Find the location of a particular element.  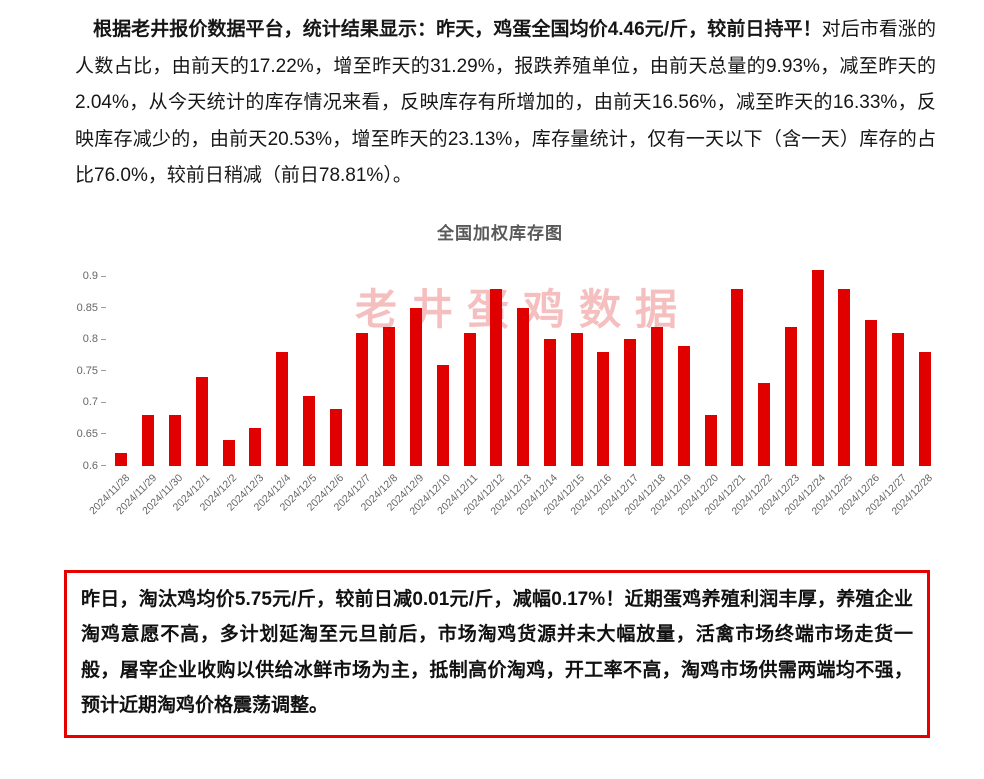

y-axis-label: 0.6 is located at coordinates (90, 465).